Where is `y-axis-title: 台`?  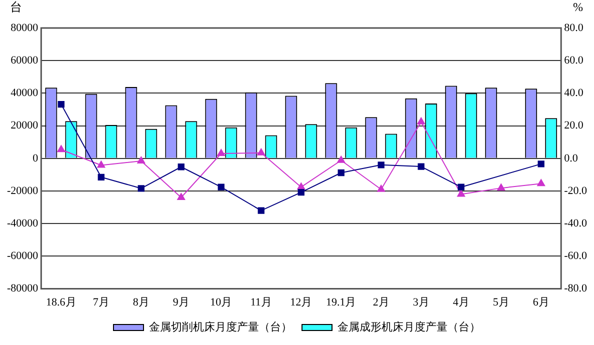 y-axis-title: 台 is located at coordinates (16, 7).